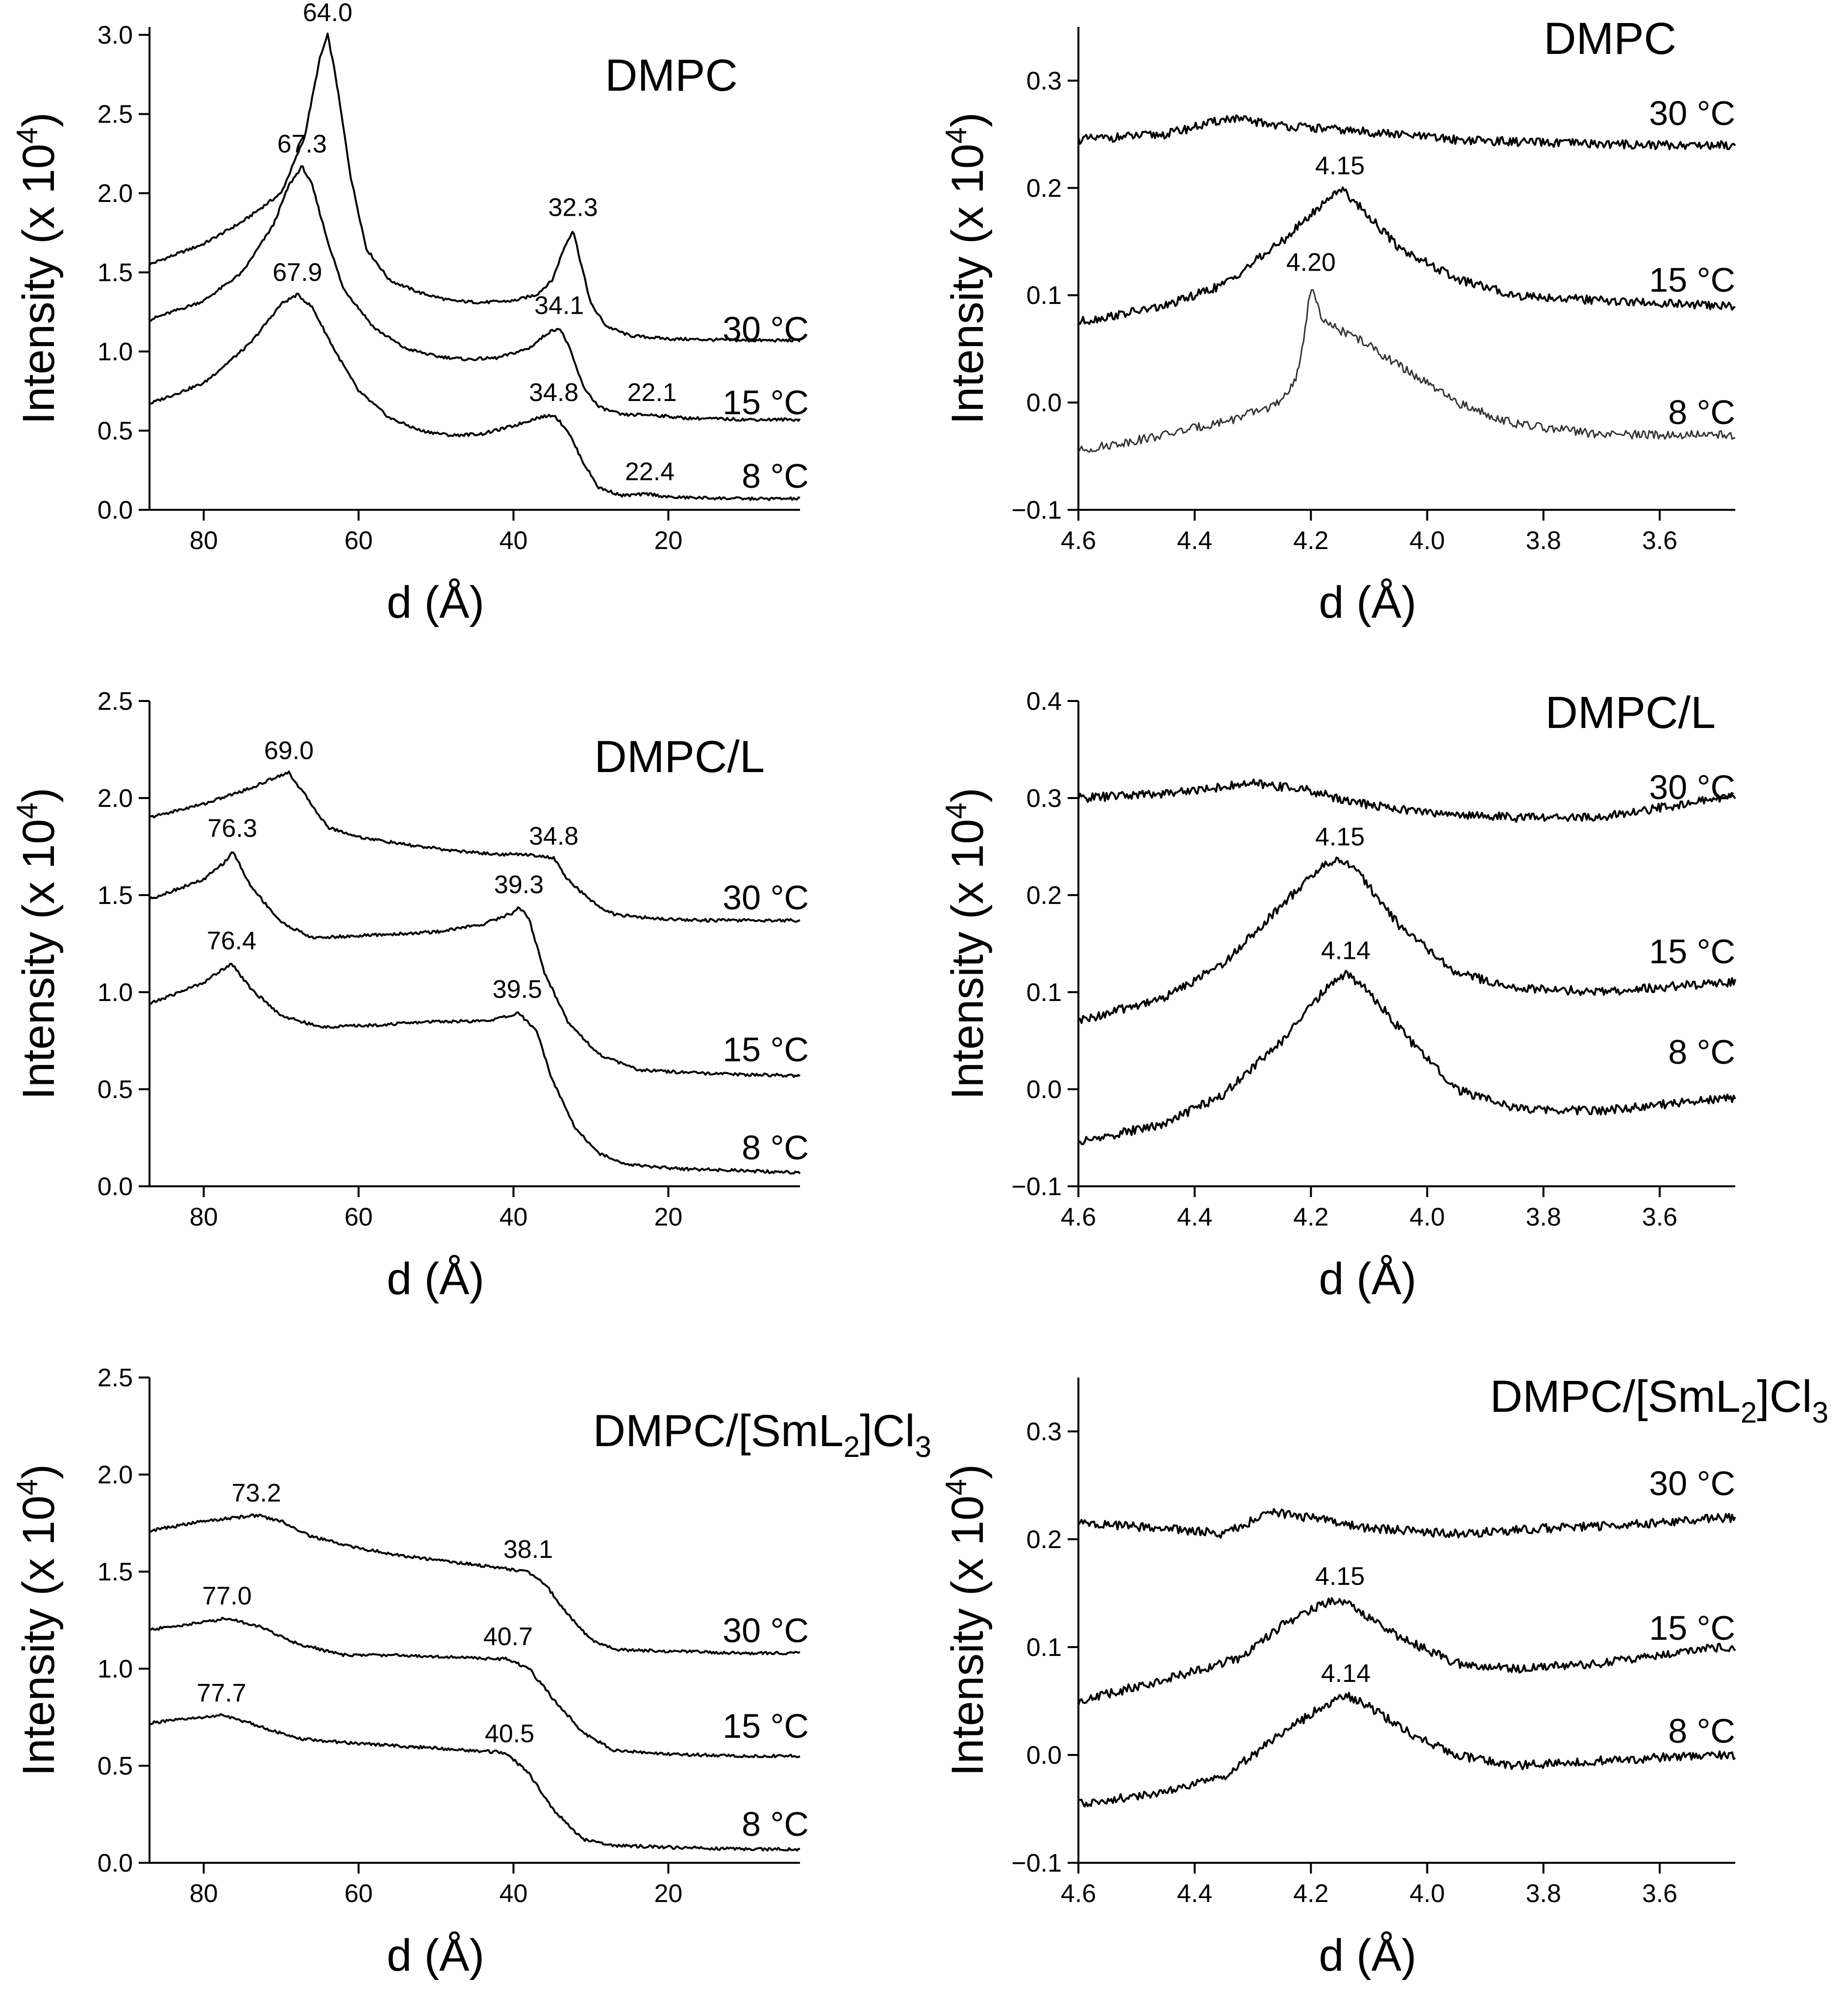 The image size is (1848, 2003). I want to click on peak-annotation: 69.0, so click(289, 751).